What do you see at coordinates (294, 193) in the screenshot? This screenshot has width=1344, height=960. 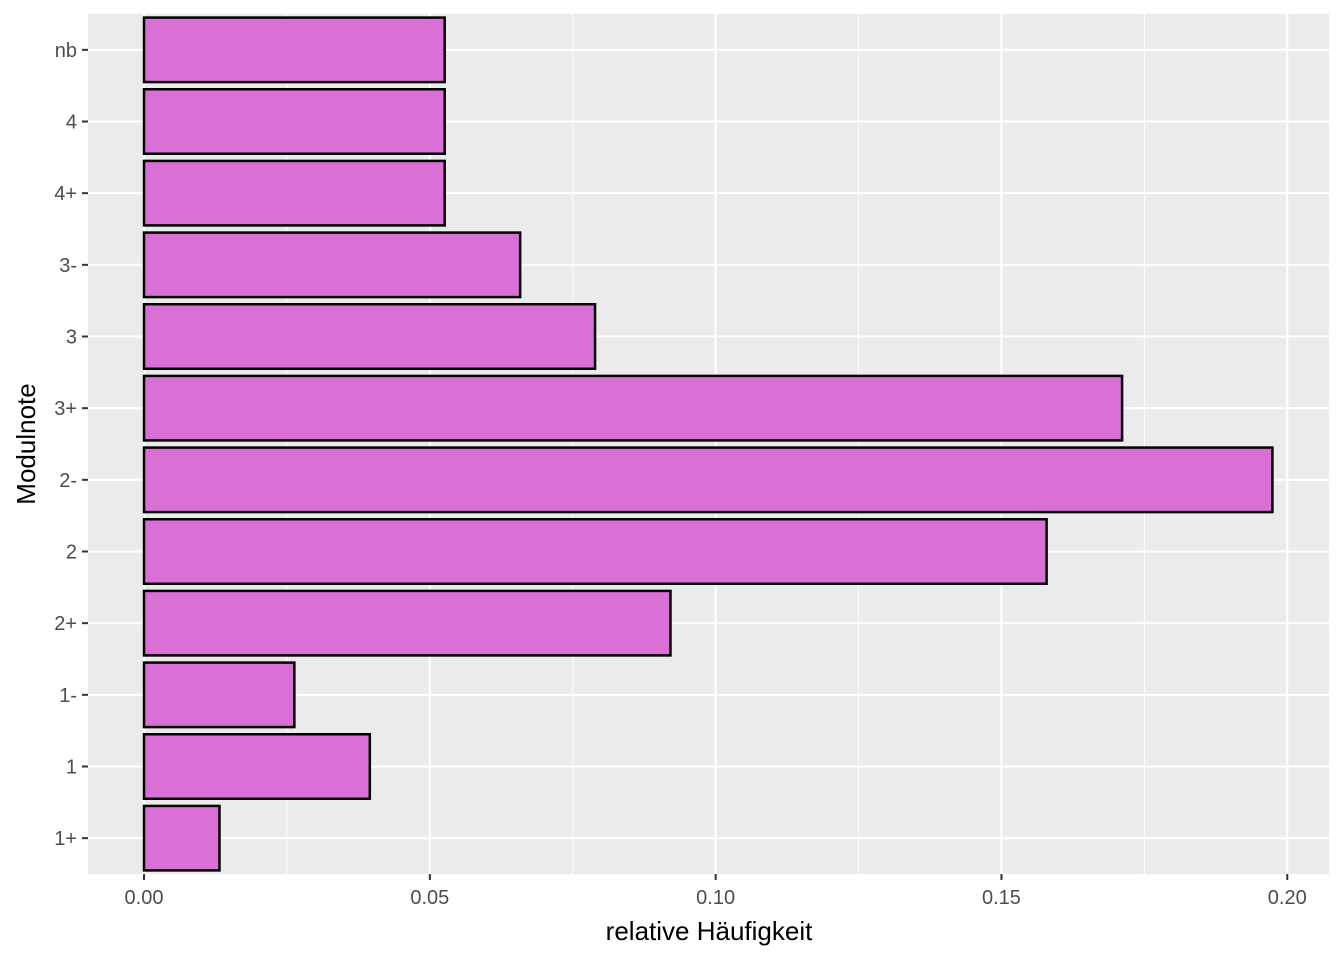 I see `bar-4+` at bounding box center [294, 193].